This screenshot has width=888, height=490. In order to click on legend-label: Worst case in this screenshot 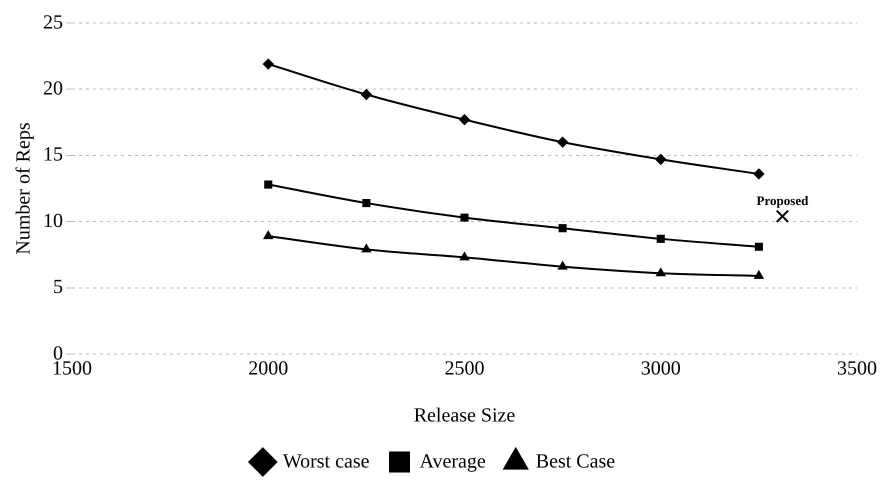, I will do `click(326, 461)`.